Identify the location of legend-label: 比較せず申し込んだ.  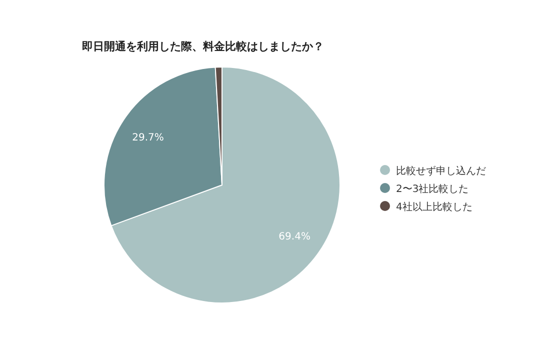
(441, 171).